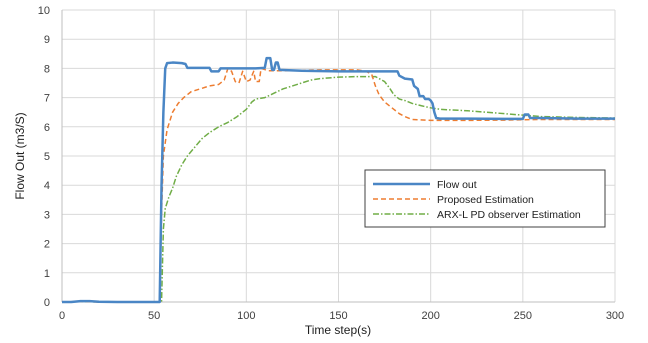 The image size is (648, 343). Describe the element at coordinates (47, 215) in the screenshot. I see `y-tick-label: 3` at that location.